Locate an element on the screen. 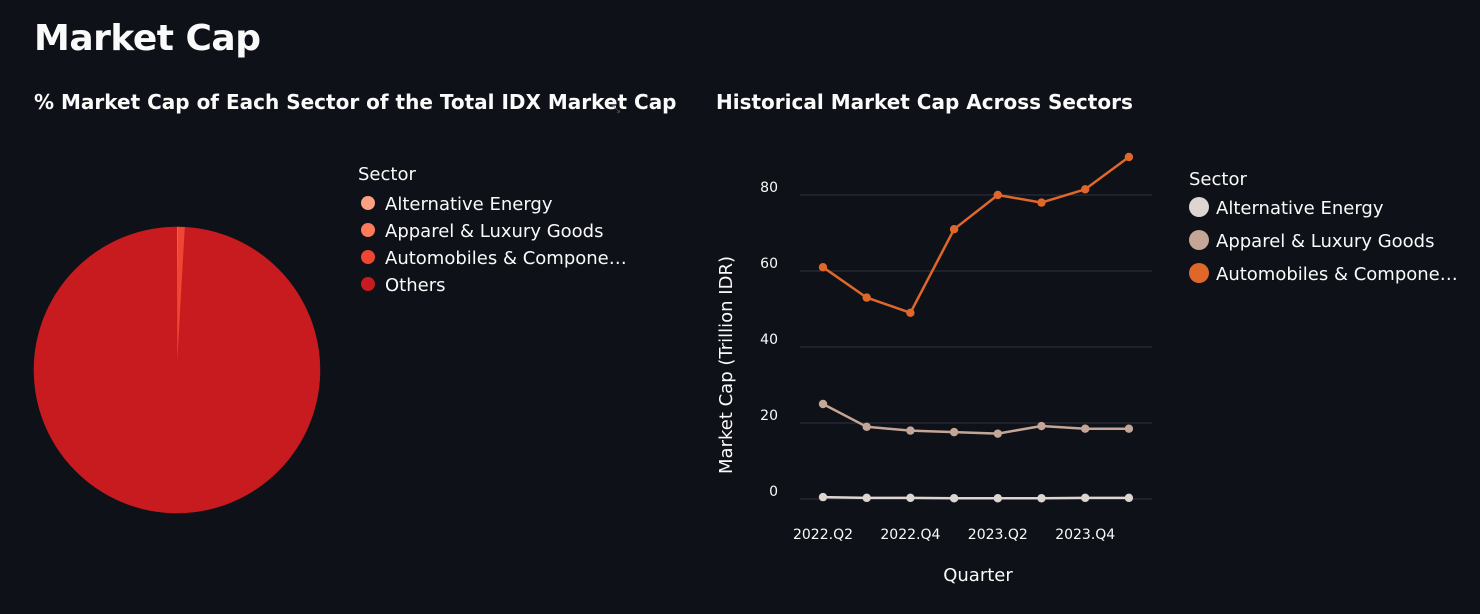  line-legend-marker-alternative-energy is located at coordinates (1199, 207).